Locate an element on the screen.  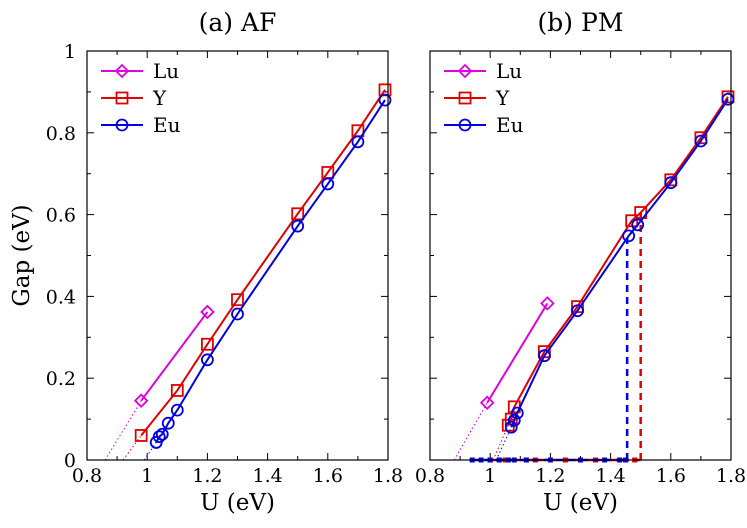
panel-a-title: (a) AF is located at coordinates (238, 22).